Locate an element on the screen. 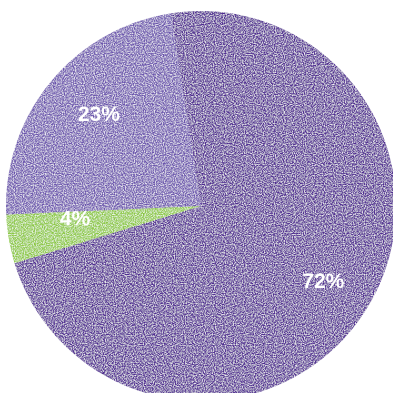  pie-slice-label: 4% is located at coordinates (75, 219).